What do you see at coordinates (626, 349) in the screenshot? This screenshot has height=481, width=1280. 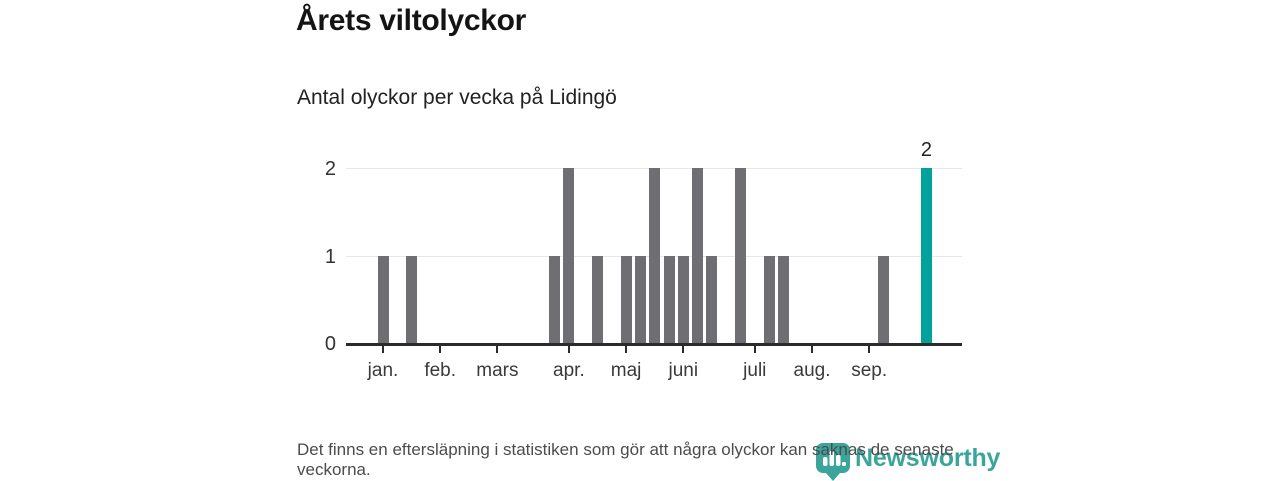 I see `x-tick-maj` at bounding box center [626, 349].